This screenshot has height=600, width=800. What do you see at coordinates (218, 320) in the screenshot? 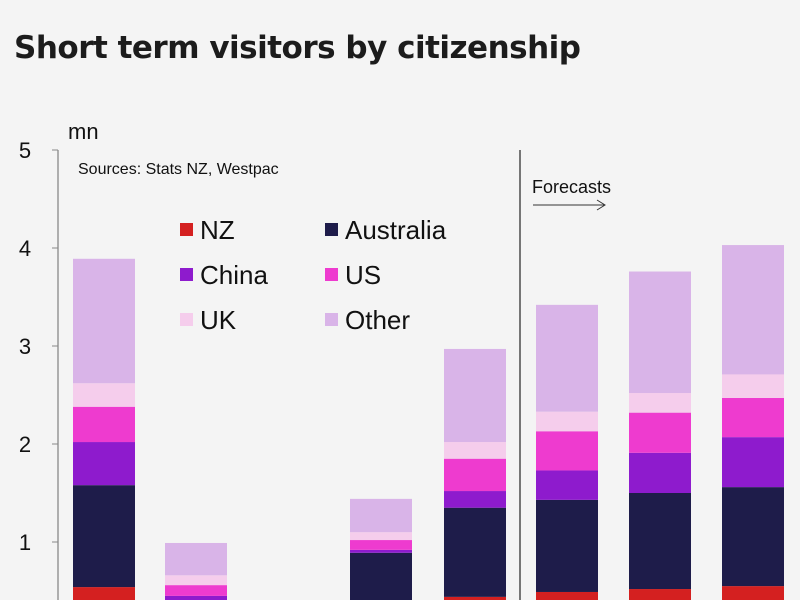
I see `legend-label: UK` at bounding box center [218, 320].